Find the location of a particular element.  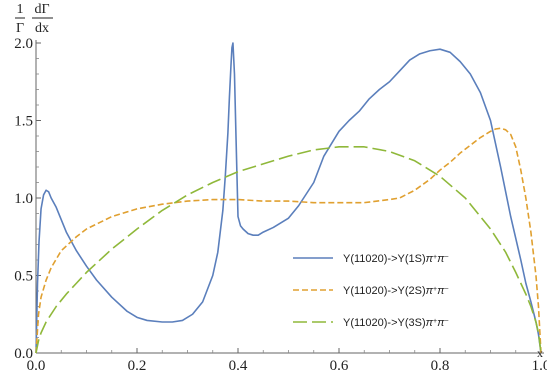

legend-entry-3s: Υ(11020)->Υ(3S)π+π− is located at coordinates (371, 323).